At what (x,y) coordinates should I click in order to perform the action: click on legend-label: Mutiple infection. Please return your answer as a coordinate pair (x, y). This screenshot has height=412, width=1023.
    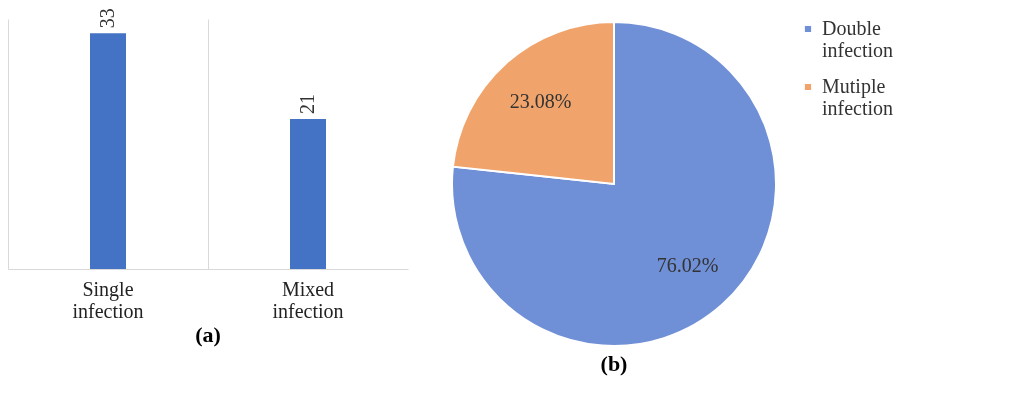
    Looking at the image, I should click on (858, 97).